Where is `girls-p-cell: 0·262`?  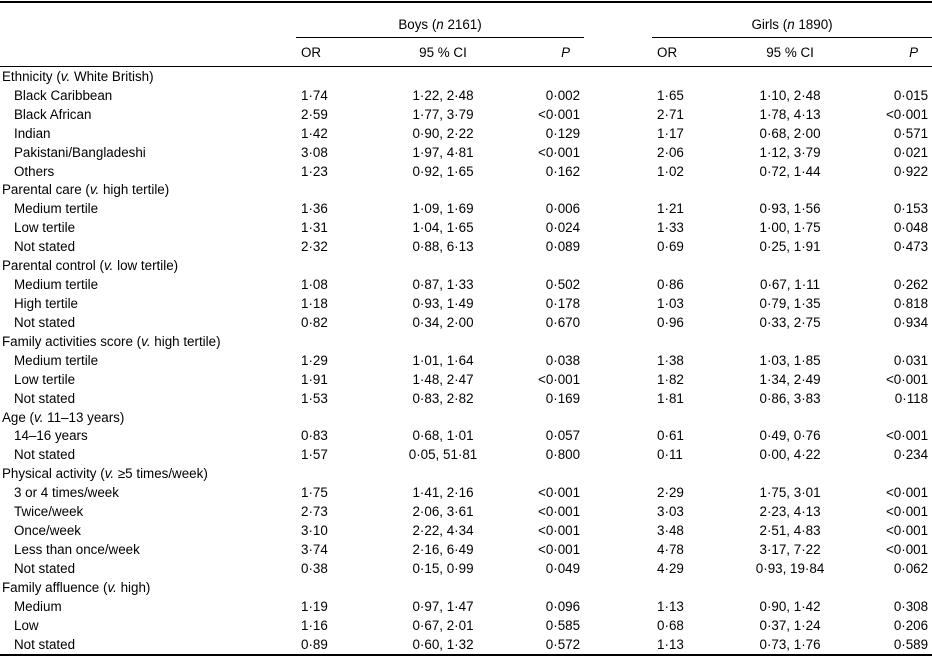 girls-p-cell: 0·262 is located at coordinates (911, 285).